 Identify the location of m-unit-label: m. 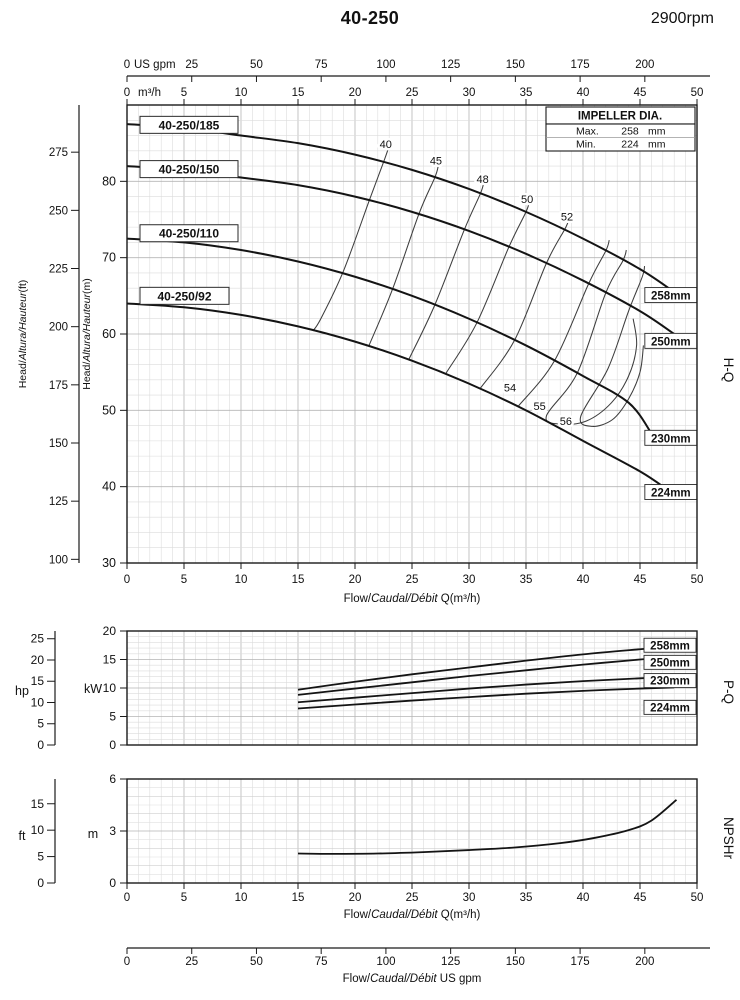
(93, 834).